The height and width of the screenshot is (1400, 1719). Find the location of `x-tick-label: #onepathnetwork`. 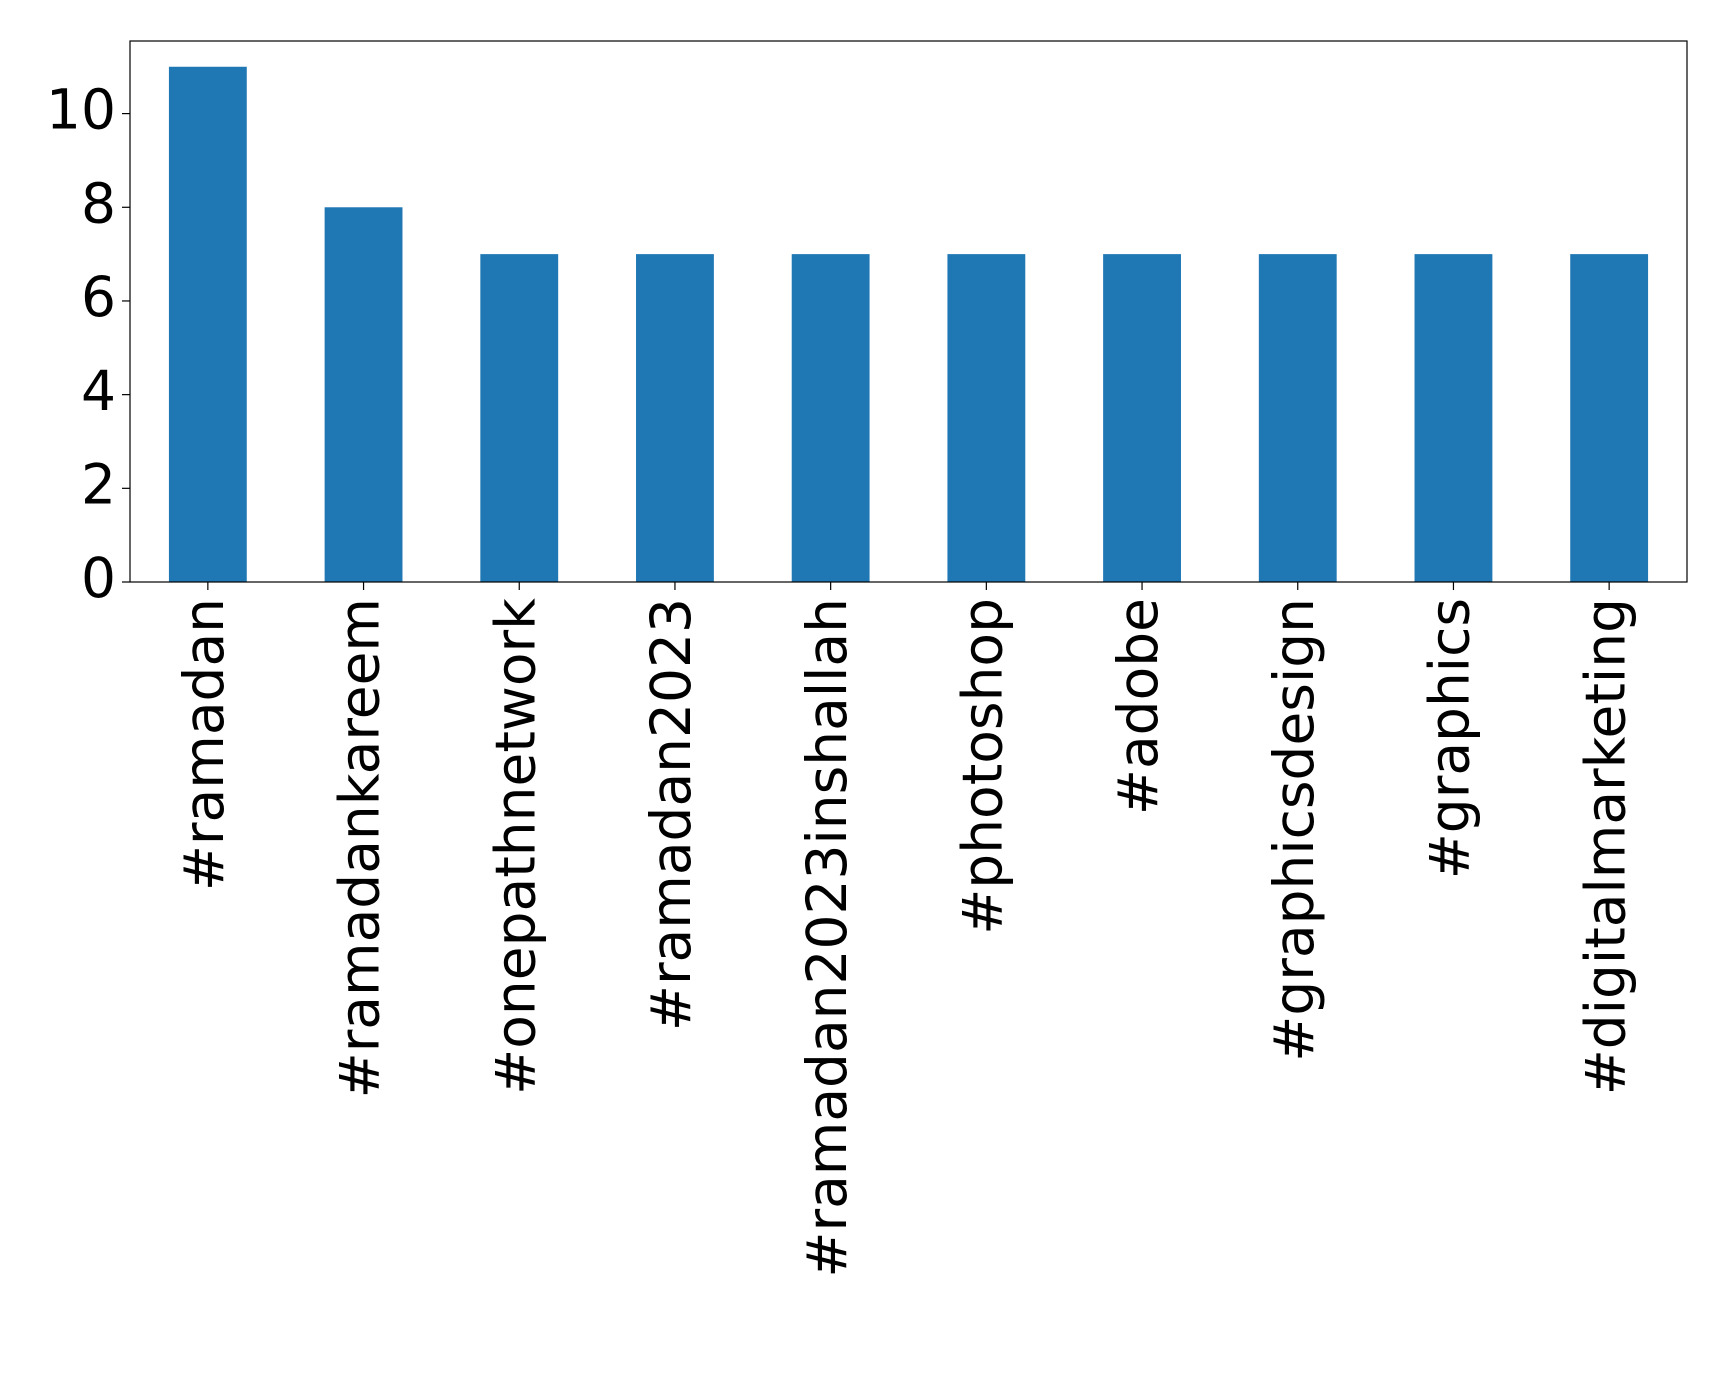

x-tick-label: #onepathnetwork is located at coordinates (515, 846).